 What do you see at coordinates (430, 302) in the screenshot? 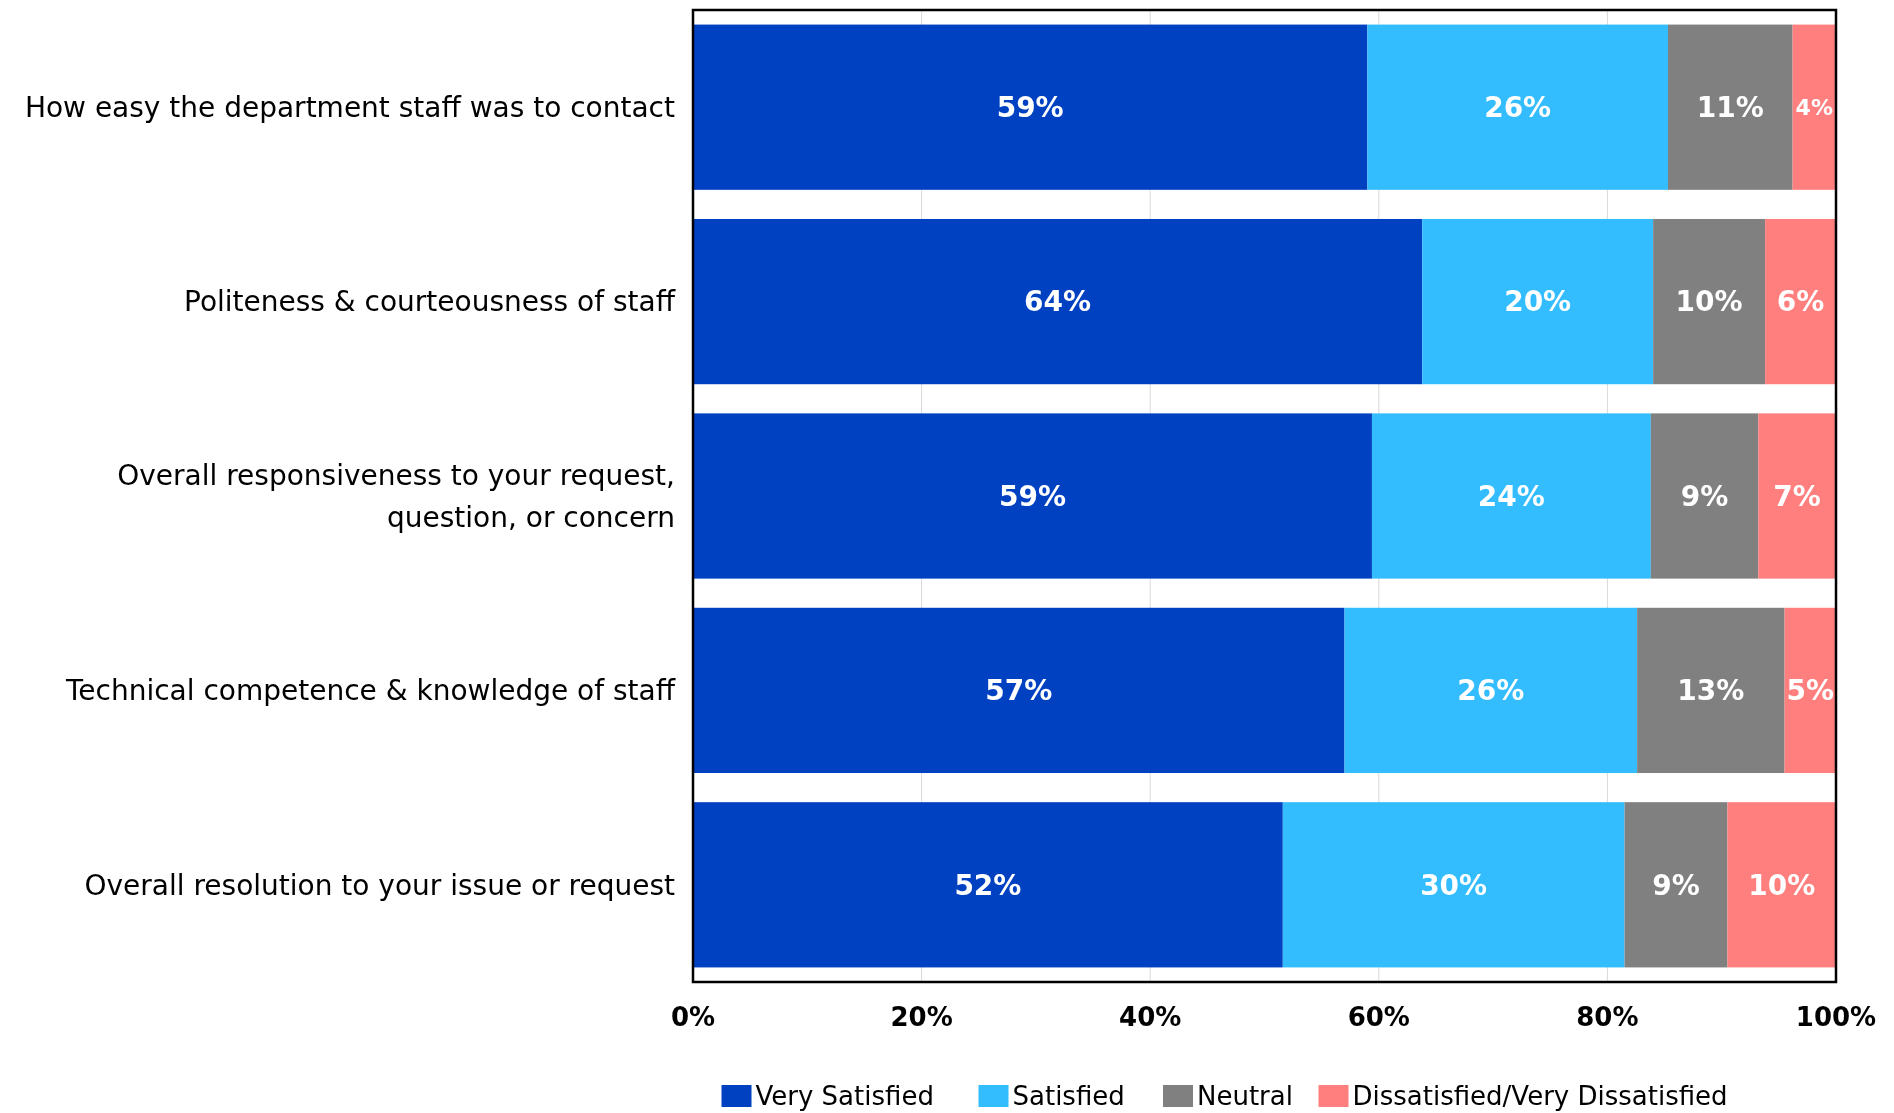
I see `y-tick-label: Politeness & courteousness of staff` at bounding box center [430, 302].